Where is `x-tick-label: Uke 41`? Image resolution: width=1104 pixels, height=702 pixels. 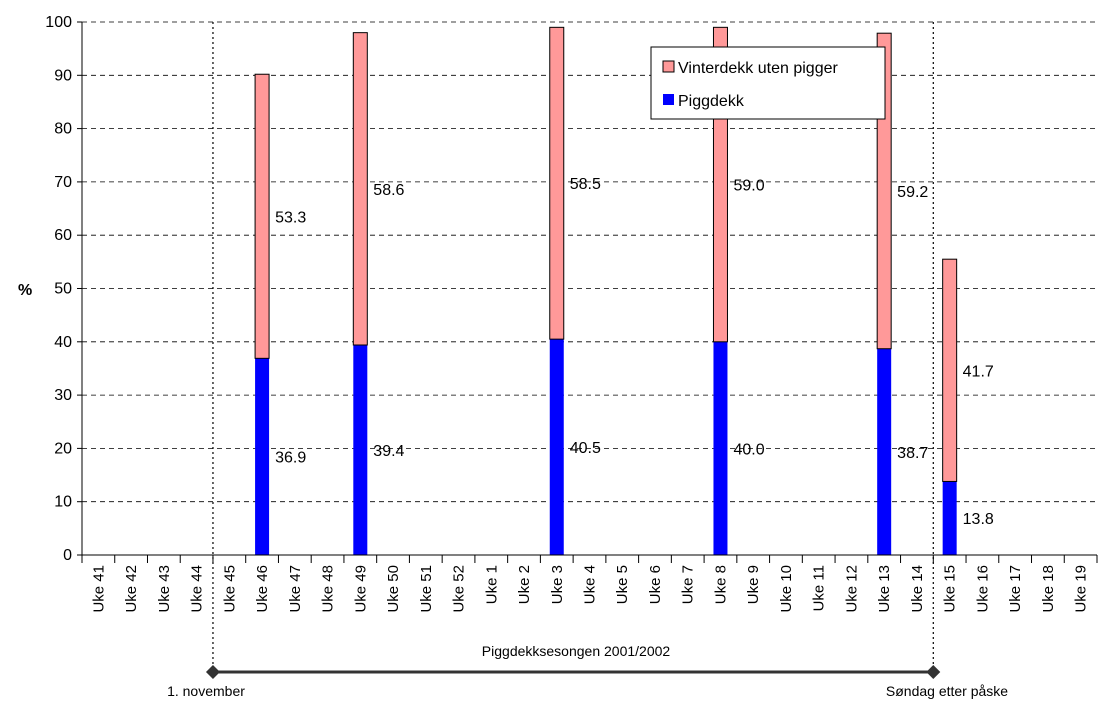 x-tick-label: Uke 41 is located at coordinates (98, 589).